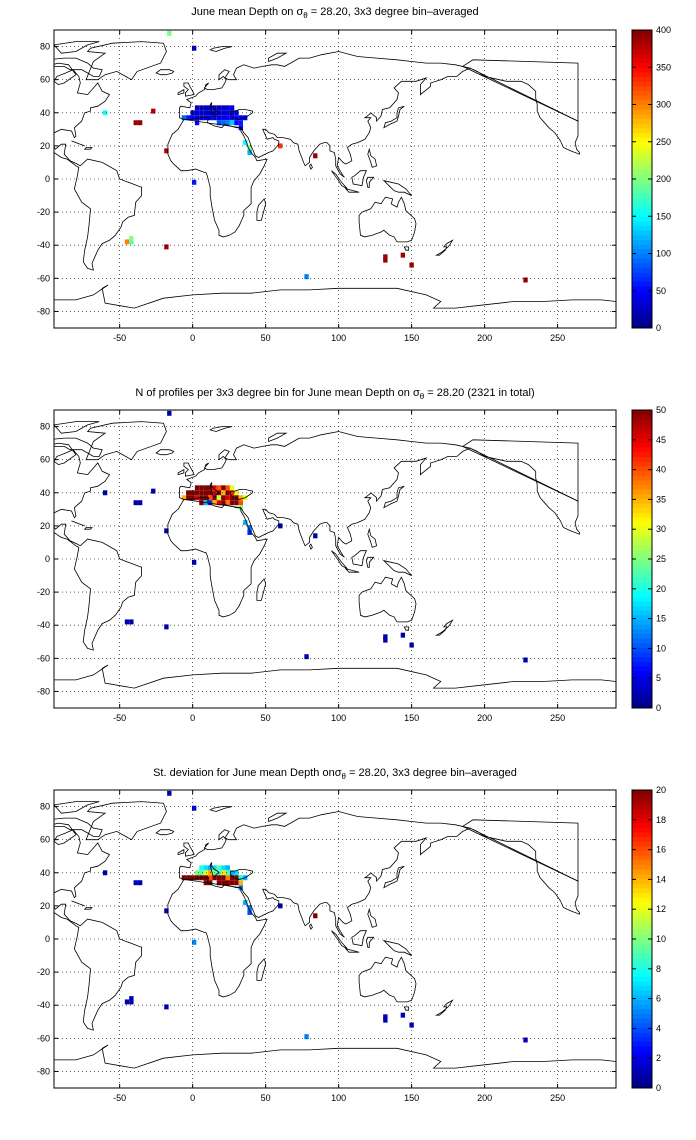 This screenshot has width=696, height=1140. What do you see at coordinates (663, 142) in the screenshot?
I see `colorbar-tick-label: 250` at bounding box center [663, 142].